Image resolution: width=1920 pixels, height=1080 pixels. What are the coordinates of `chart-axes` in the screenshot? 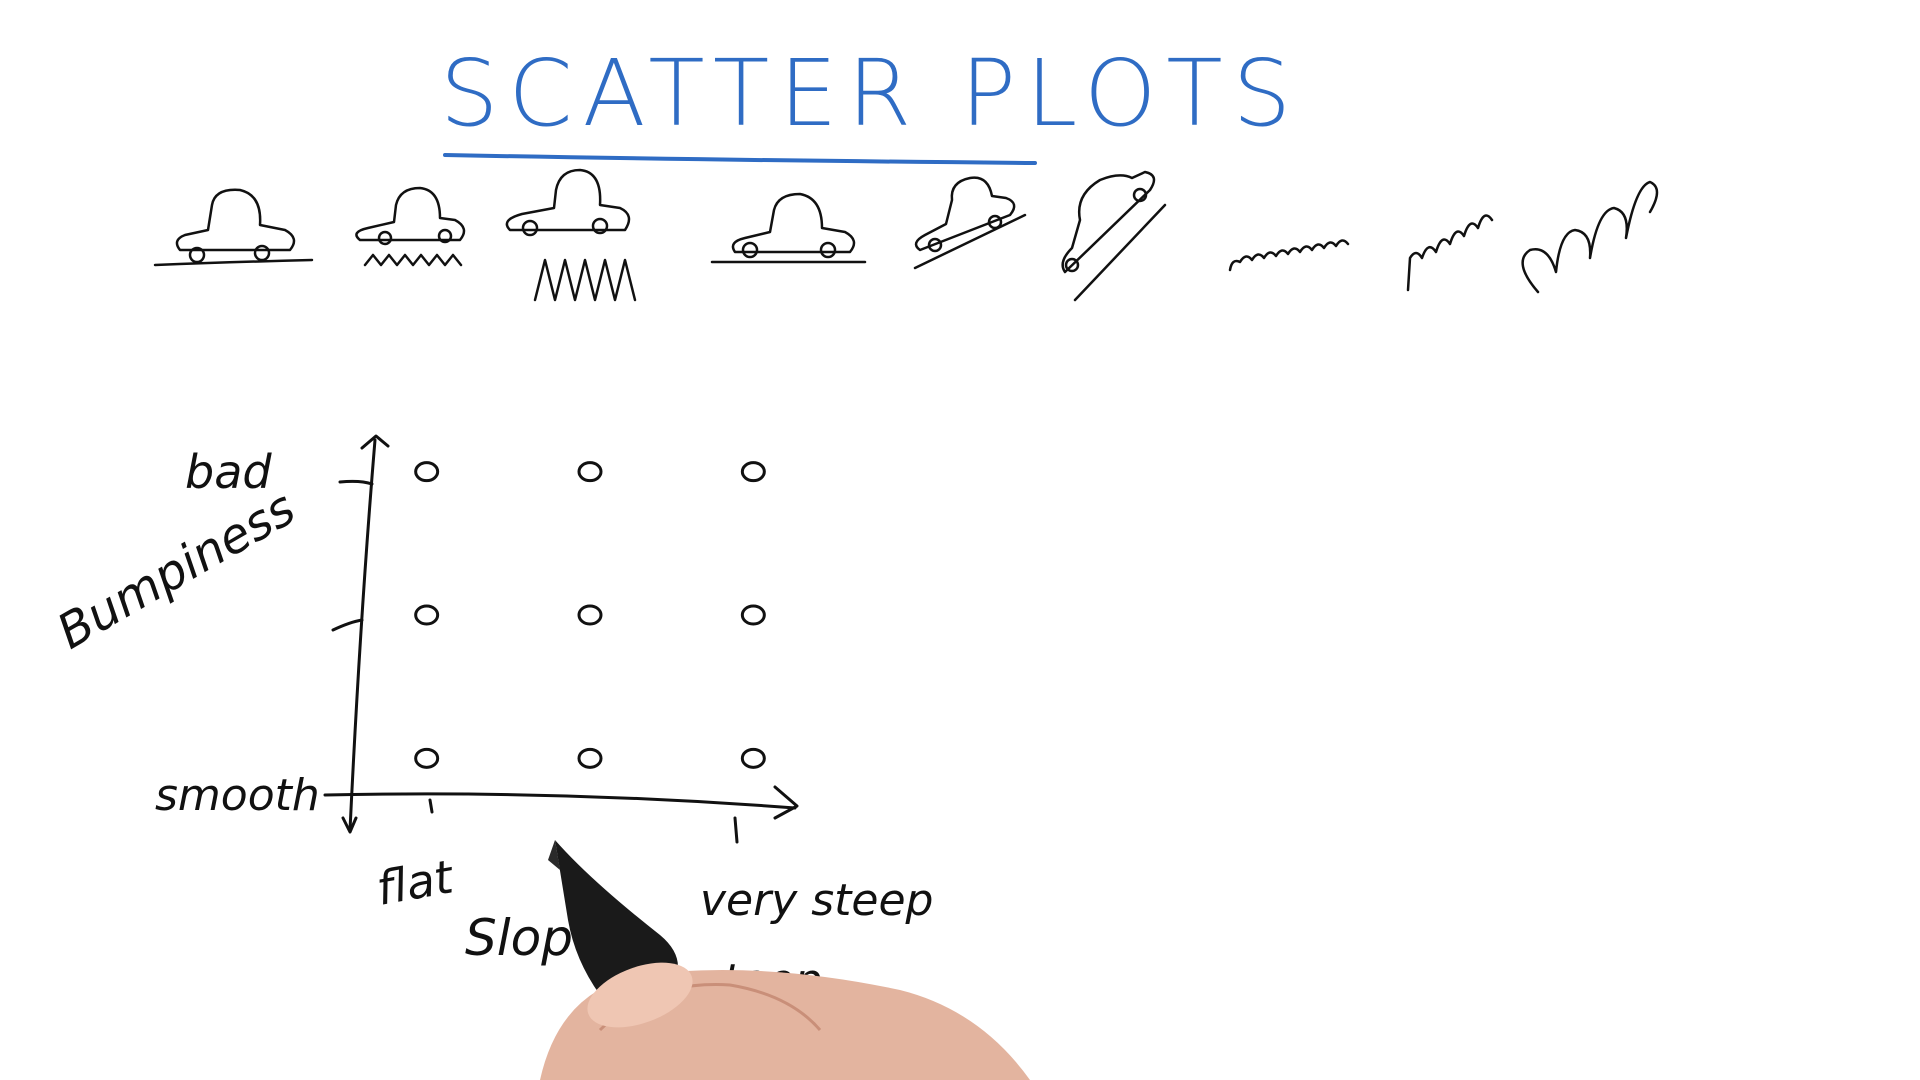 It's located at (561, 639).